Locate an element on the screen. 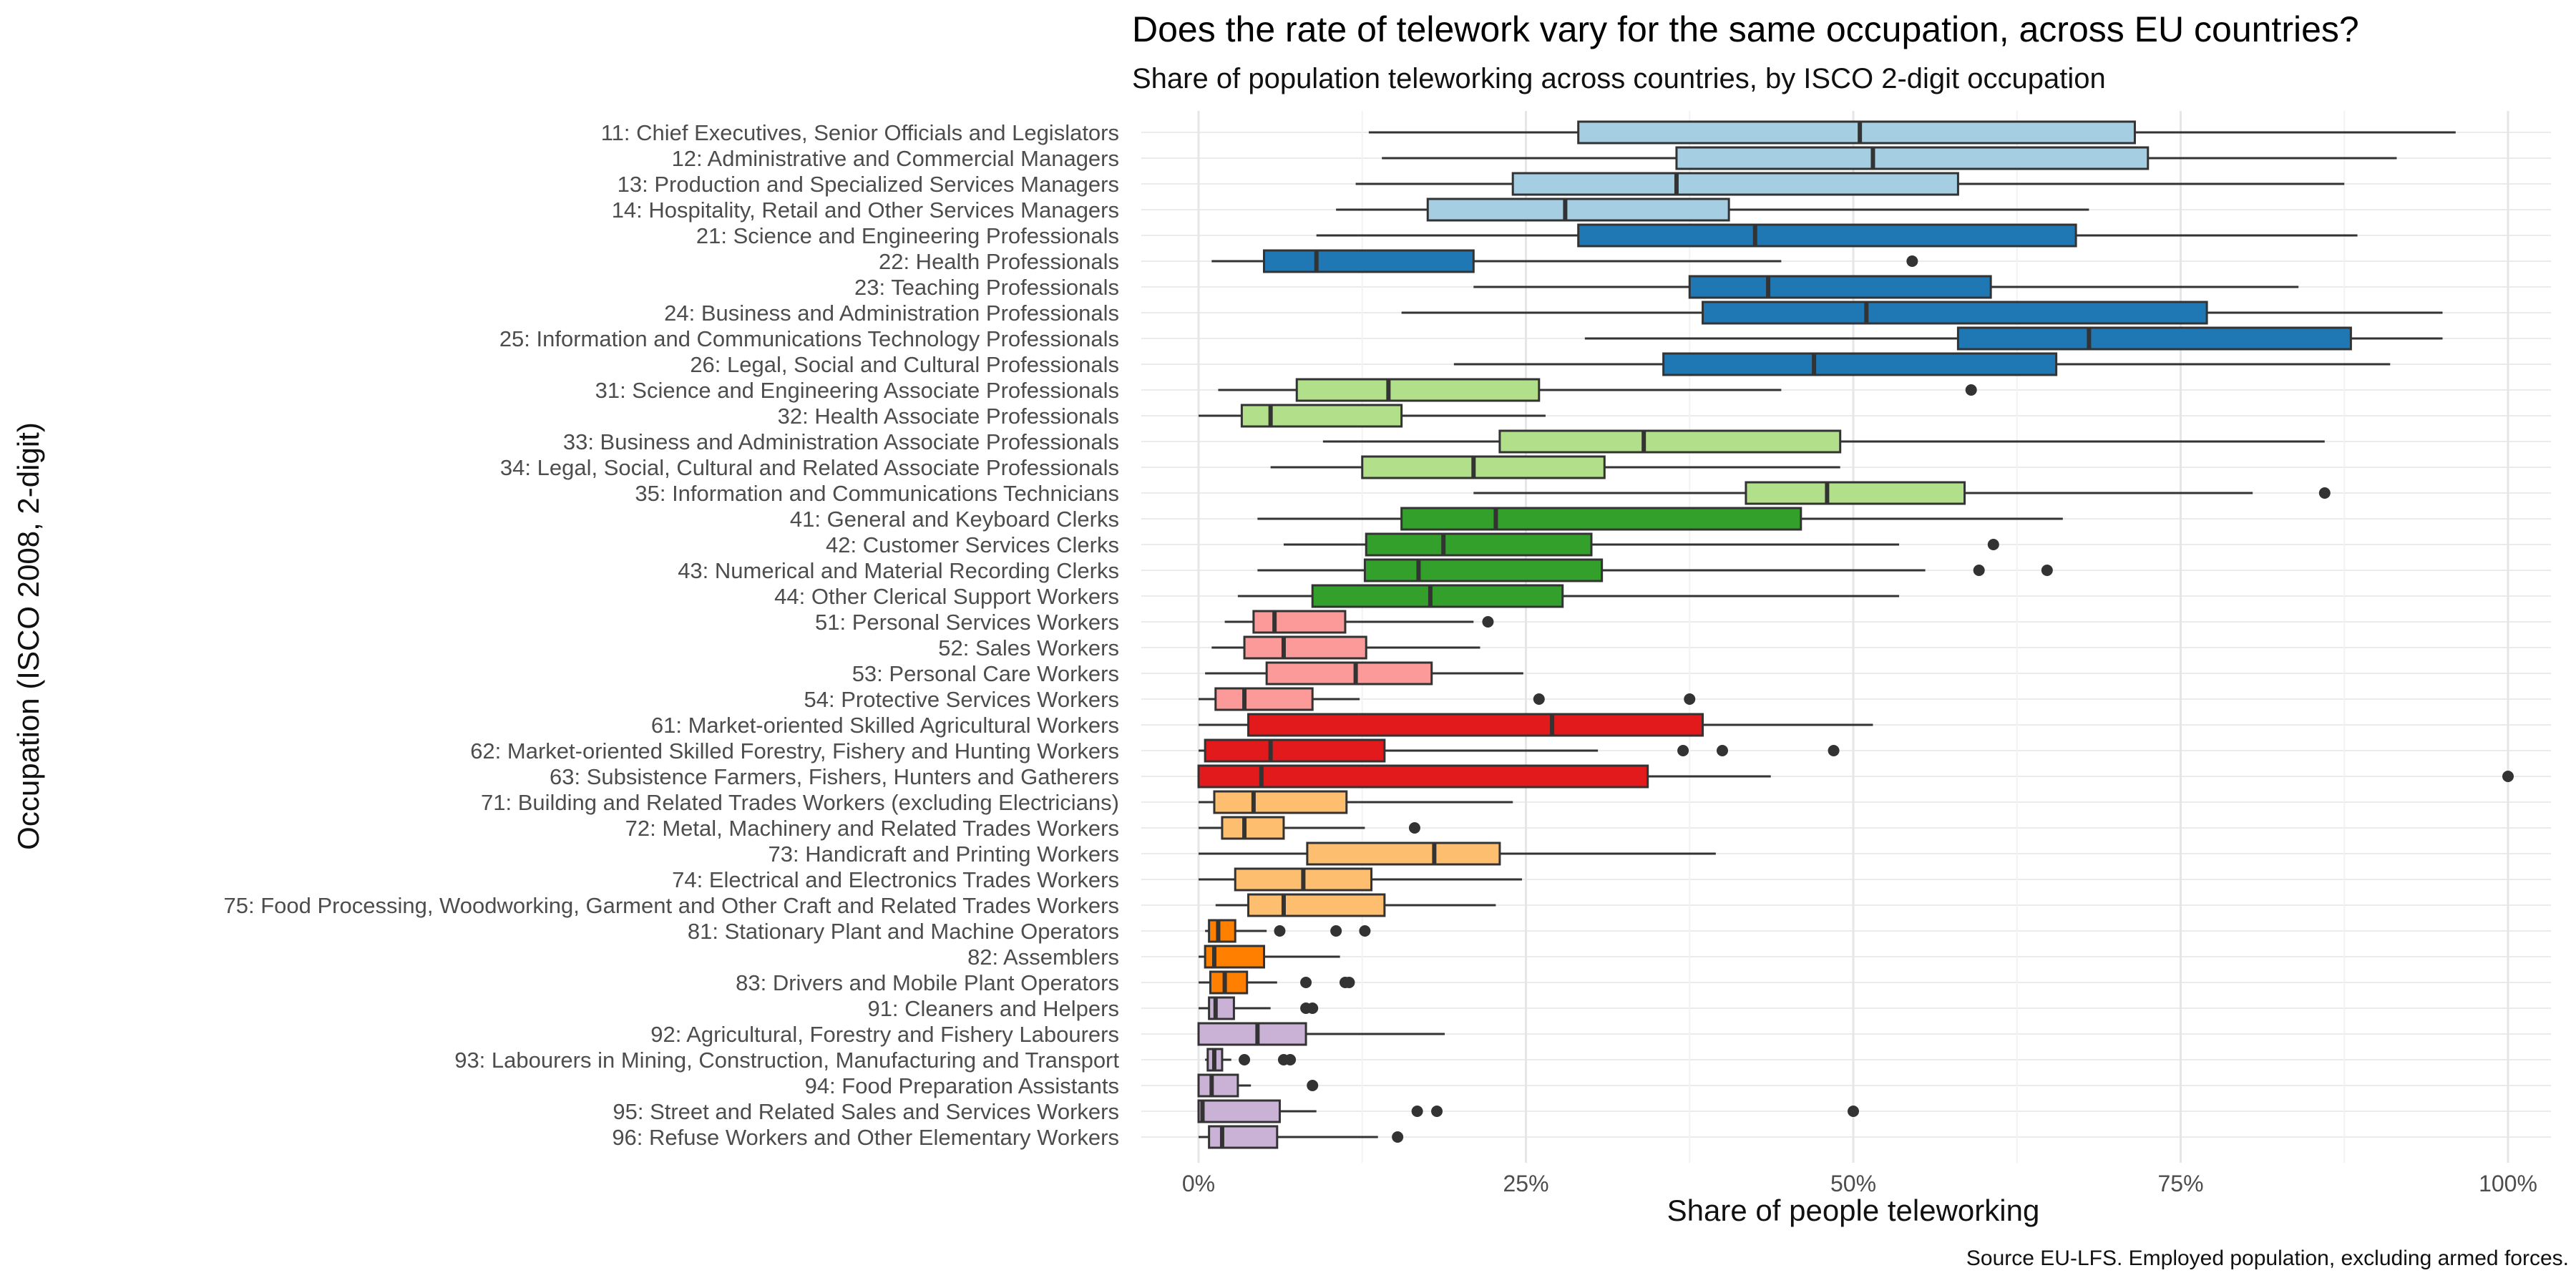 The image size is (2576, 1288). box-row: 52: Sales Workers is located at coordinates (1209, 647).